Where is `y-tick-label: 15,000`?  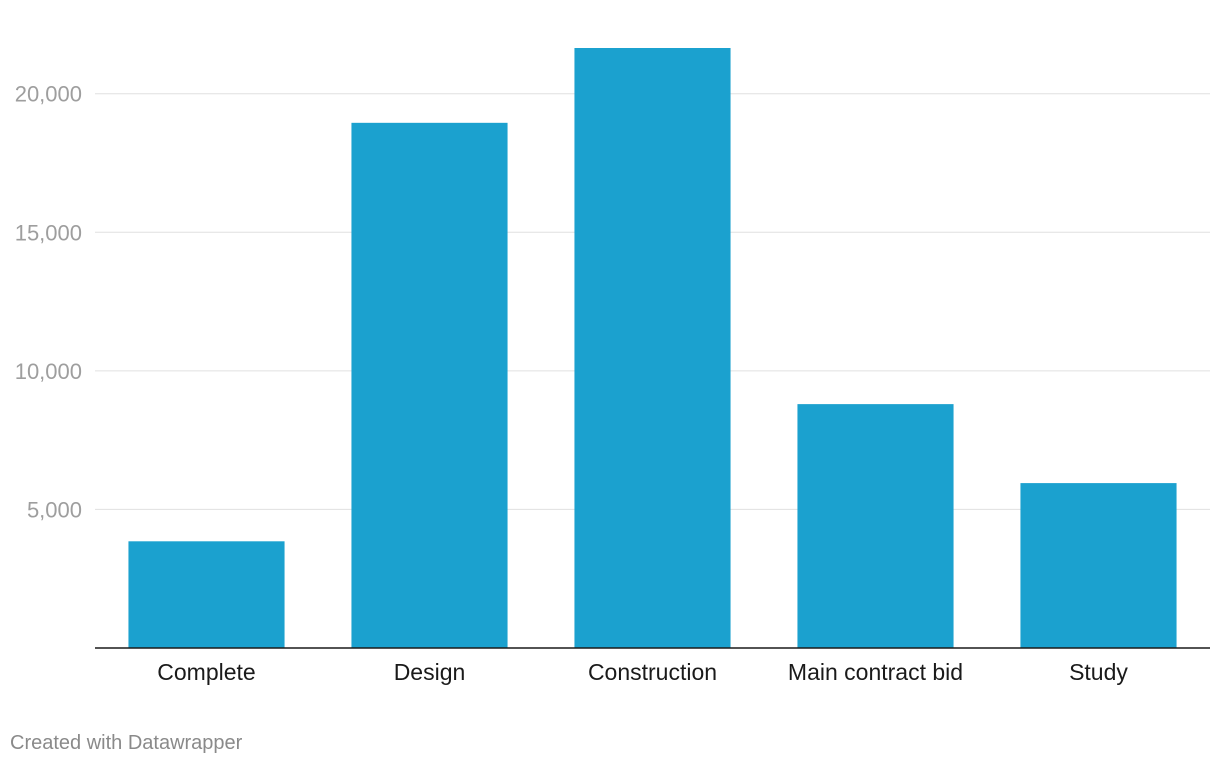 y-tick-label: 15,000 is located at coordinates (48, 232).